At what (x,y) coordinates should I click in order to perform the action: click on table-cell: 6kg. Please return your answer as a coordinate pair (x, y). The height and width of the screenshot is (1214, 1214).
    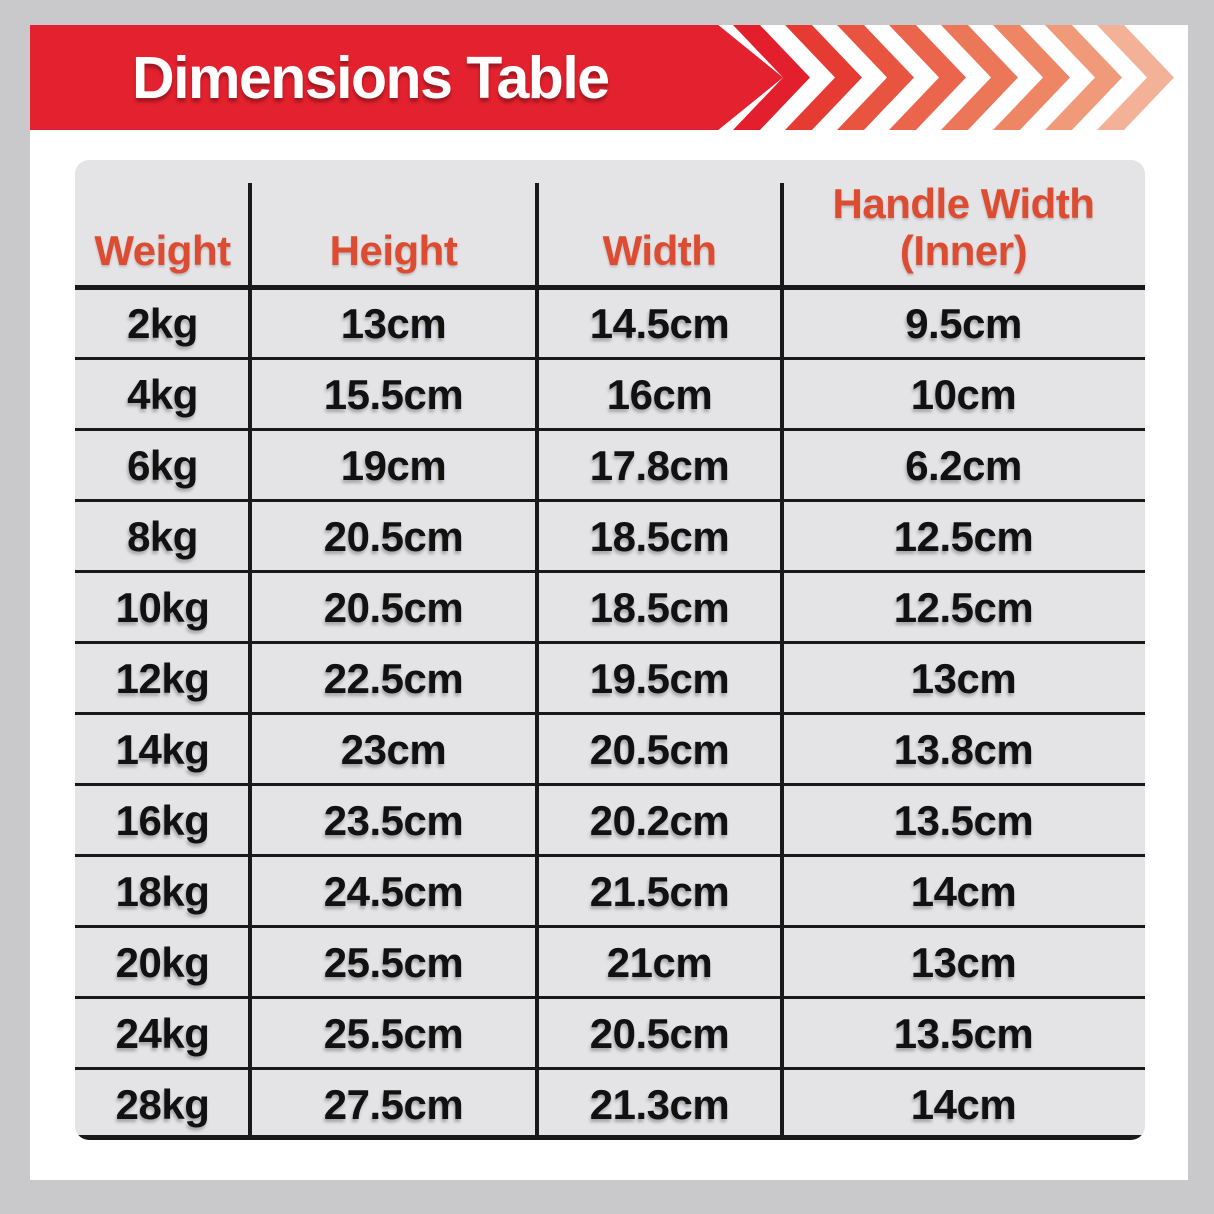
    Looking at the image, I should click on (162, 465).